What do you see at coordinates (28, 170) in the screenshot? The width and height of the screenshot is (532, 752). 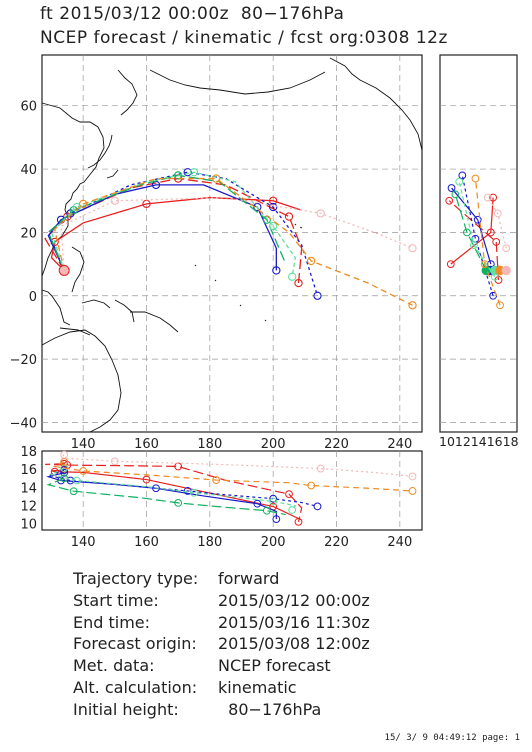 I see `lat-tick-label: 40` at bounding box center [28, 170].